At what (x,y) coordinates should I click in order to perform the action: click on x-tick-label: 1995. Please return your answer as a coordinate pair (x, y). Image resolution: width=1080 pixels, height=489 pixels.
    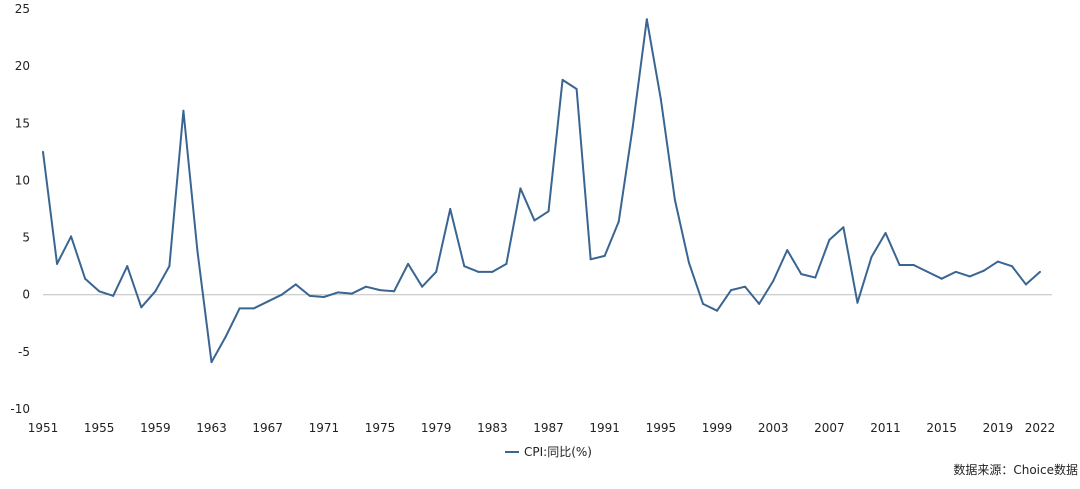
    Looking at the image, I should click on (661, 428).